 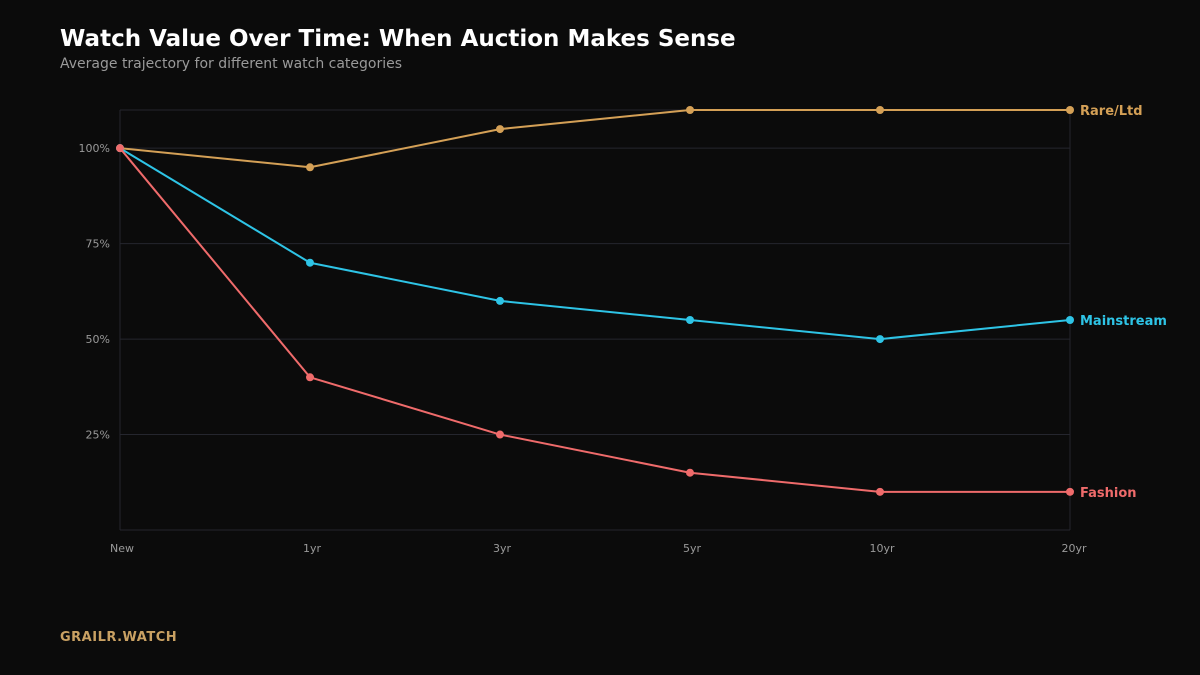 I want to click on y-tick-label: 100%, so click(x=94, y=148).